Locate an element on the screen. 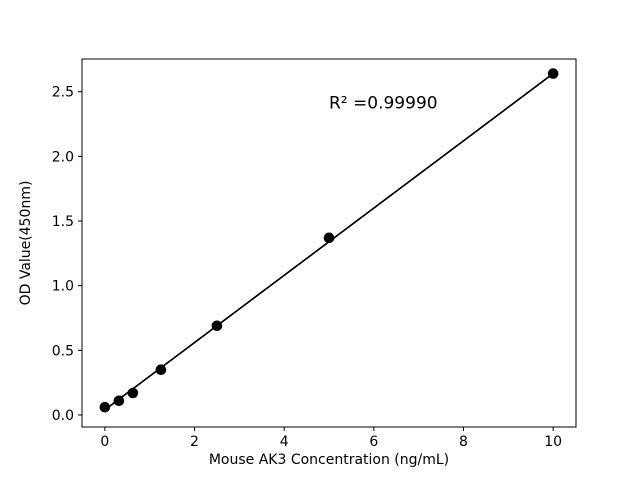 This screenshot has height=480, width=640. y-axis-tick-label: 2.0 is located at coordinates (63, 157).